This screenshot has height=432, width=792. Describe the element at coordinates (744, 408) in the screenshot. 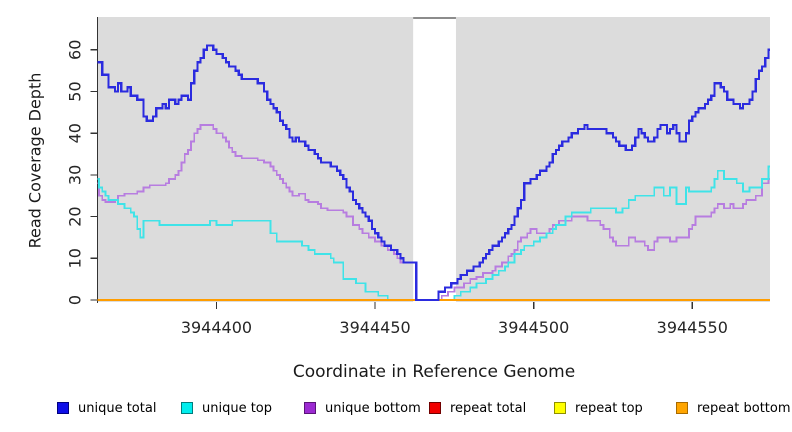

I see `legend-label-repeat-bottom: repeat bottom` at that location.